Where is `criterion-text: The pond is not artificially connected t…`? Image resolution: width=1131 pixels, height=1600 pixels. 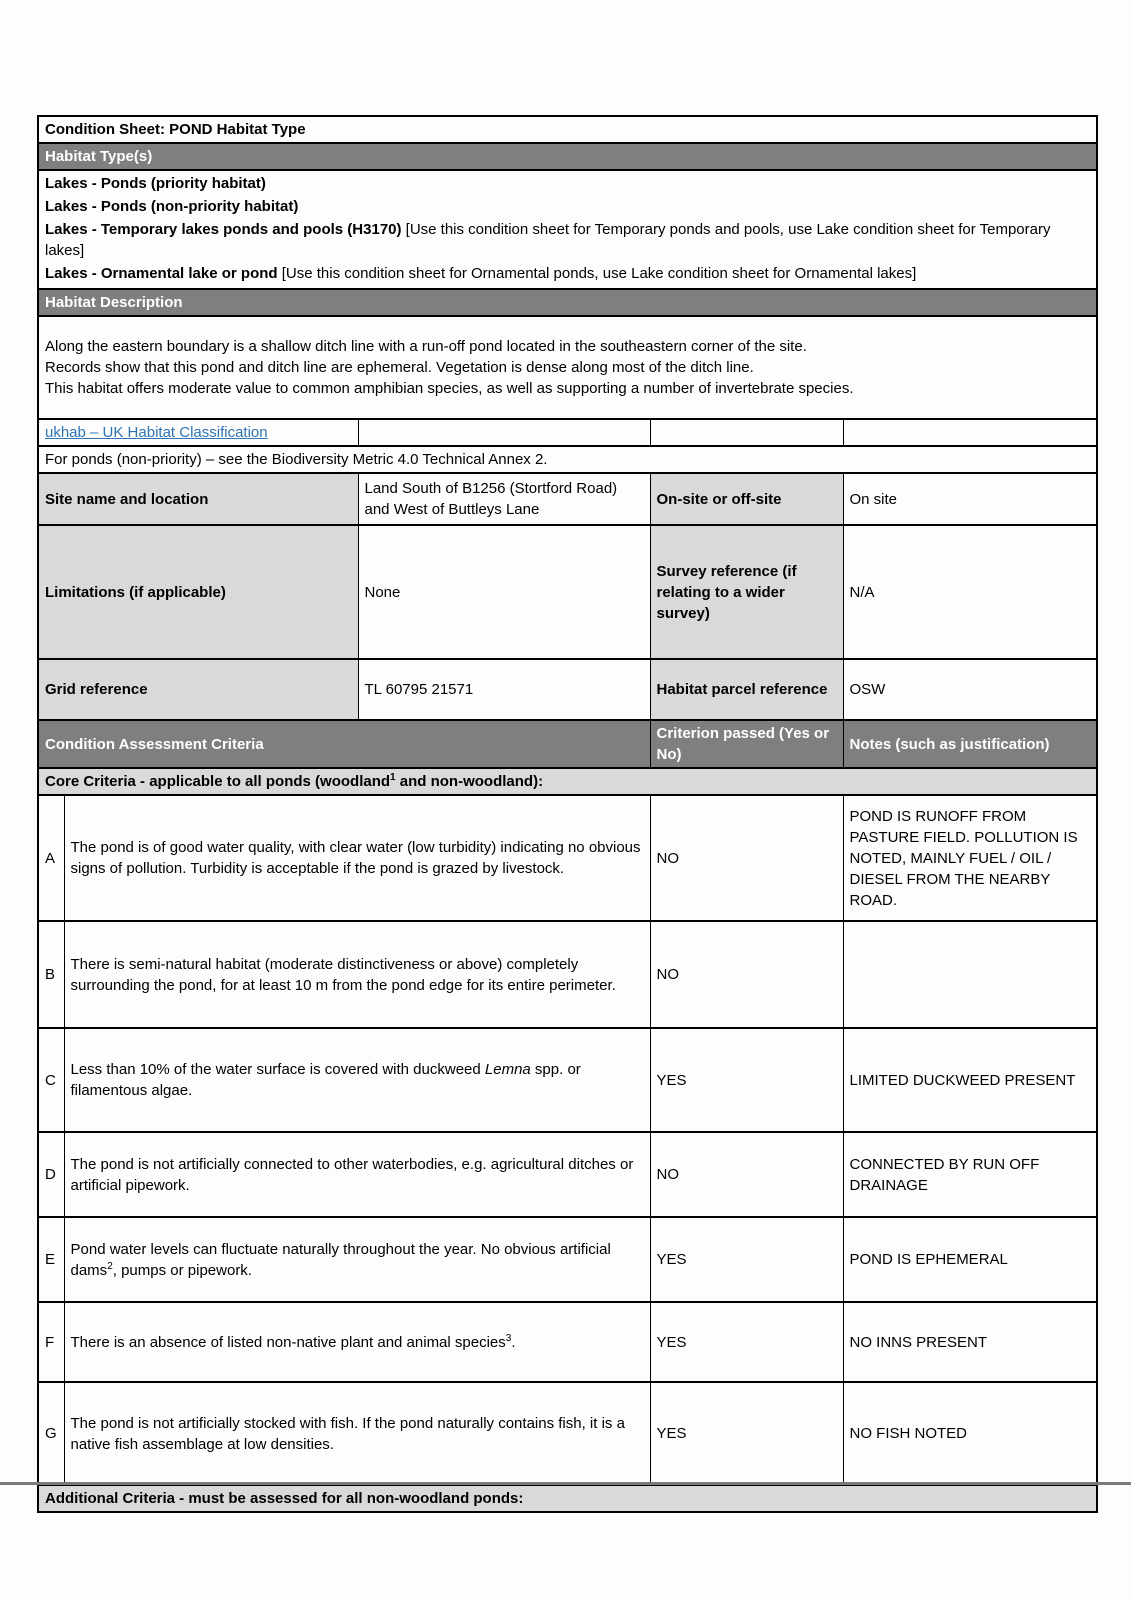 criterion-text: The pond is not artificially connected t… is located at coordinates (357, 1174).